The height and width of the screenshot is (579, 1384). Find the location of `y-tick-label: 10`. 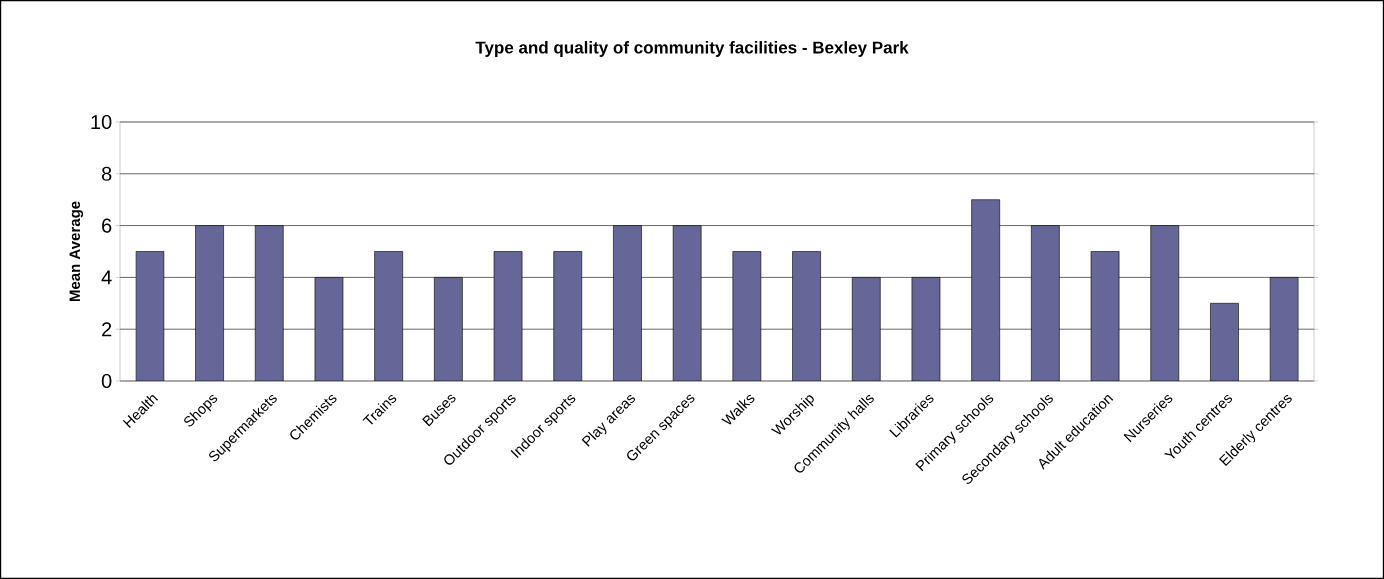

y-tick-label: 10 is located at coordinates (101, 122).